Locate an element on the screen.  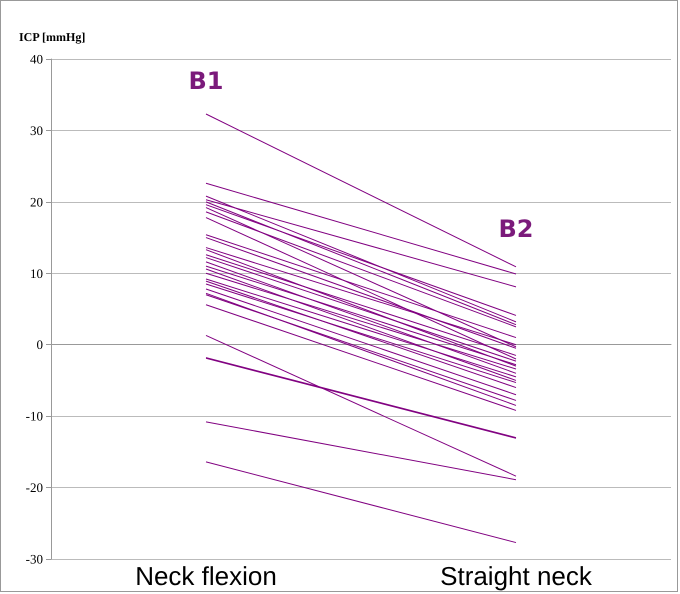
y-tick-label: -10 is located at coordinates (34, 416).